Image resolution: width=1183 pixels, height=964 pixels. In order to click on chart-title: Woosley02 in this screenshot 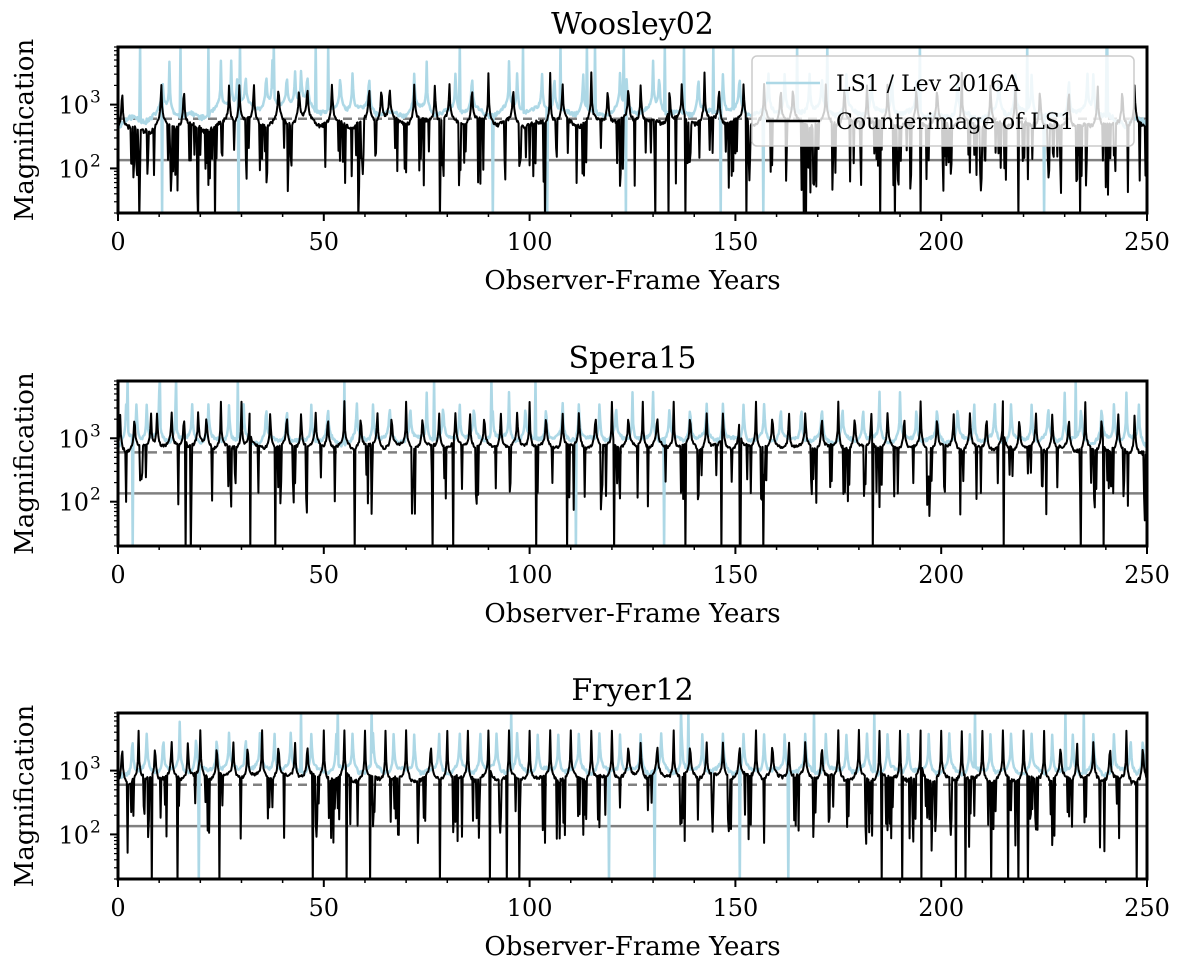, I will do `click(632, 24)`.